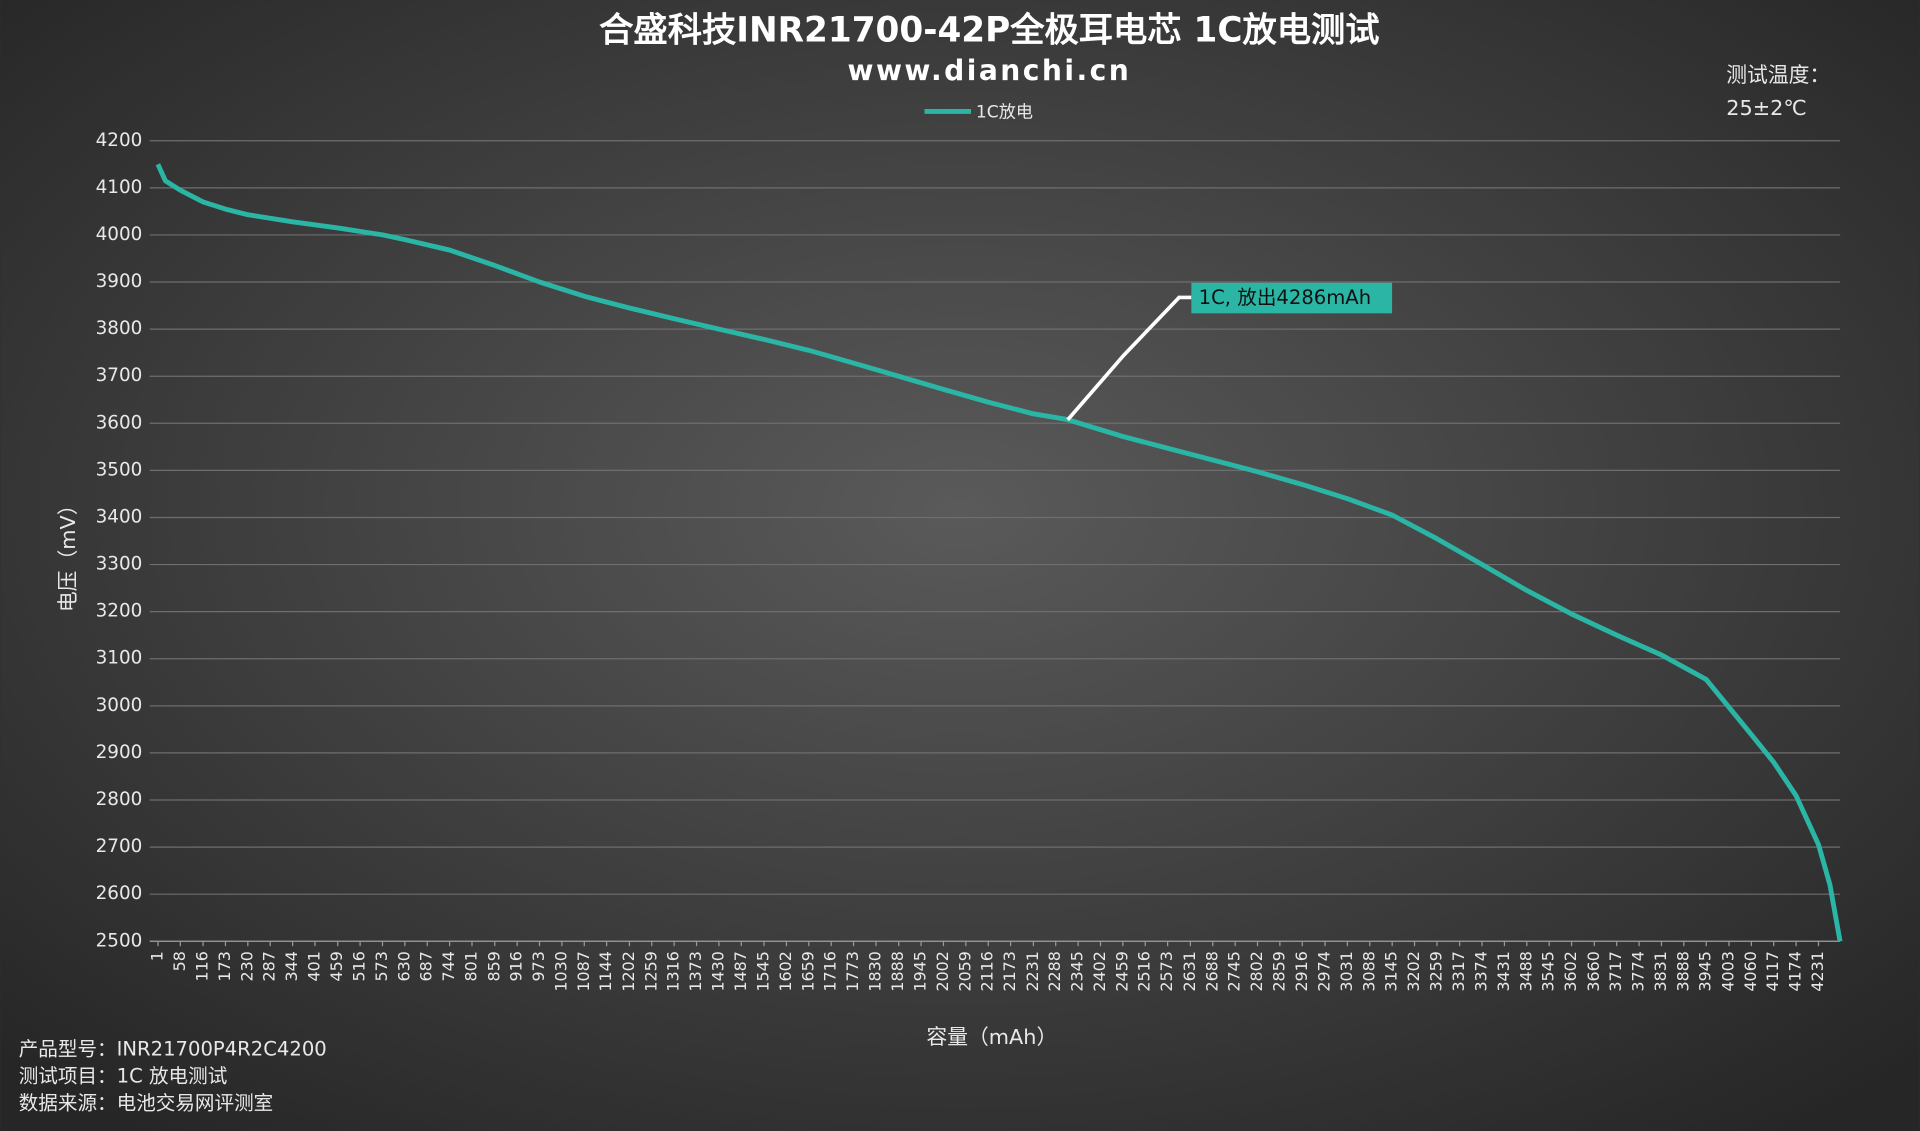  Describe the element at coordinates (673, 971) in the screenshot. I see `x-tick-label: 1316` at that location.